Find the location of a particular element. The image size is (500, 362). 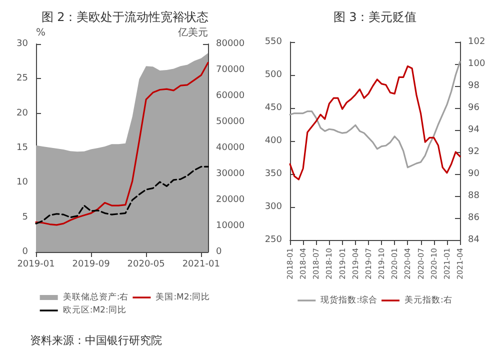

x-tick-label: 2019-09 is located at coordinates (91, 265).